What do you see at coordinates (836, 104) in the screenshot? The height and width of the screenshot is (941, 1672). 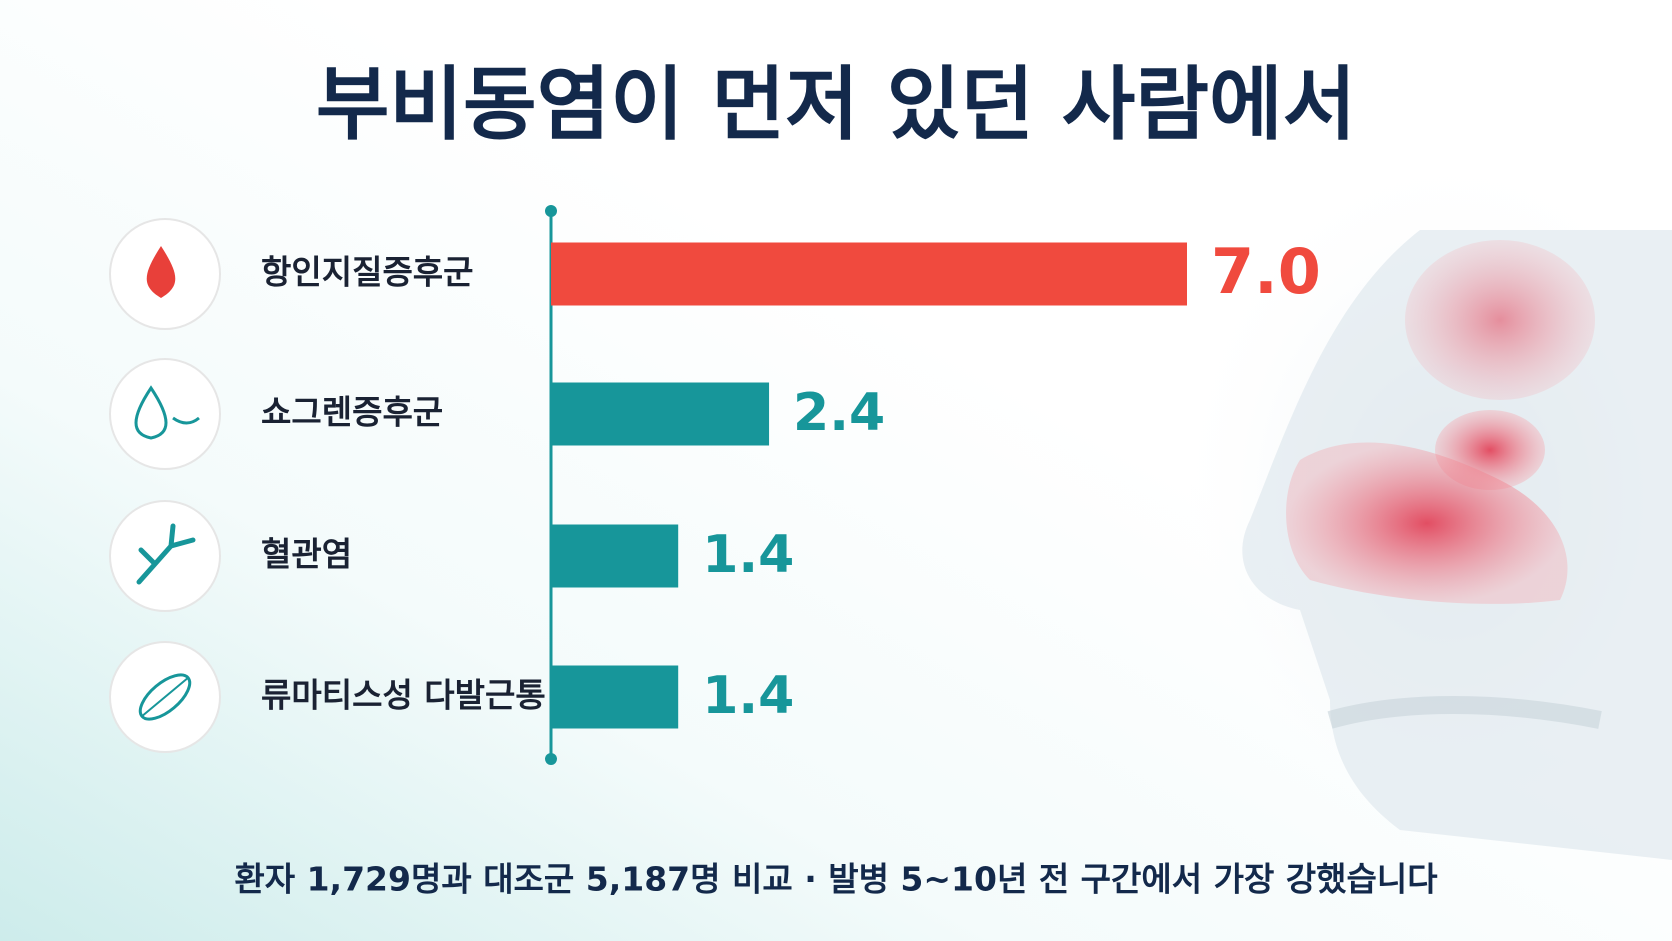 I see `chart-title: 부비동염이 먼저 있던 사람에서` at bounding box center [836, 104].